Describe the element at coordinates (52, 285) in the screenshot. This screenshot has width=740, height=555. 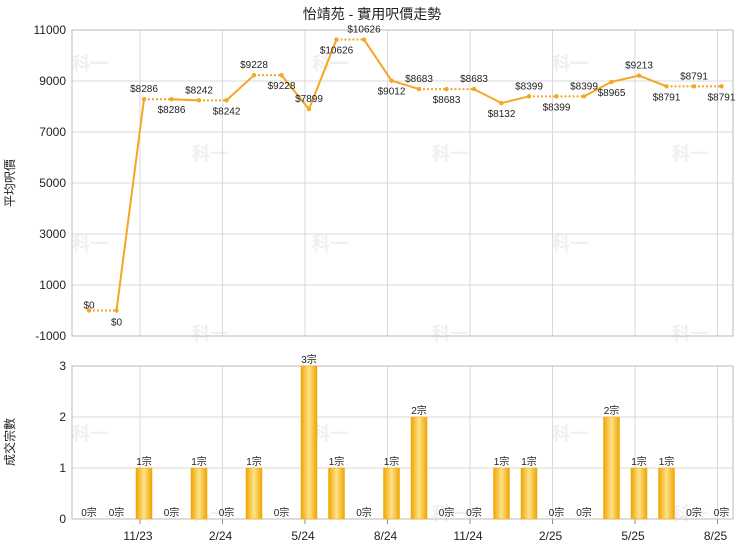
I see `price-y-tick-label: 1000` at that location.